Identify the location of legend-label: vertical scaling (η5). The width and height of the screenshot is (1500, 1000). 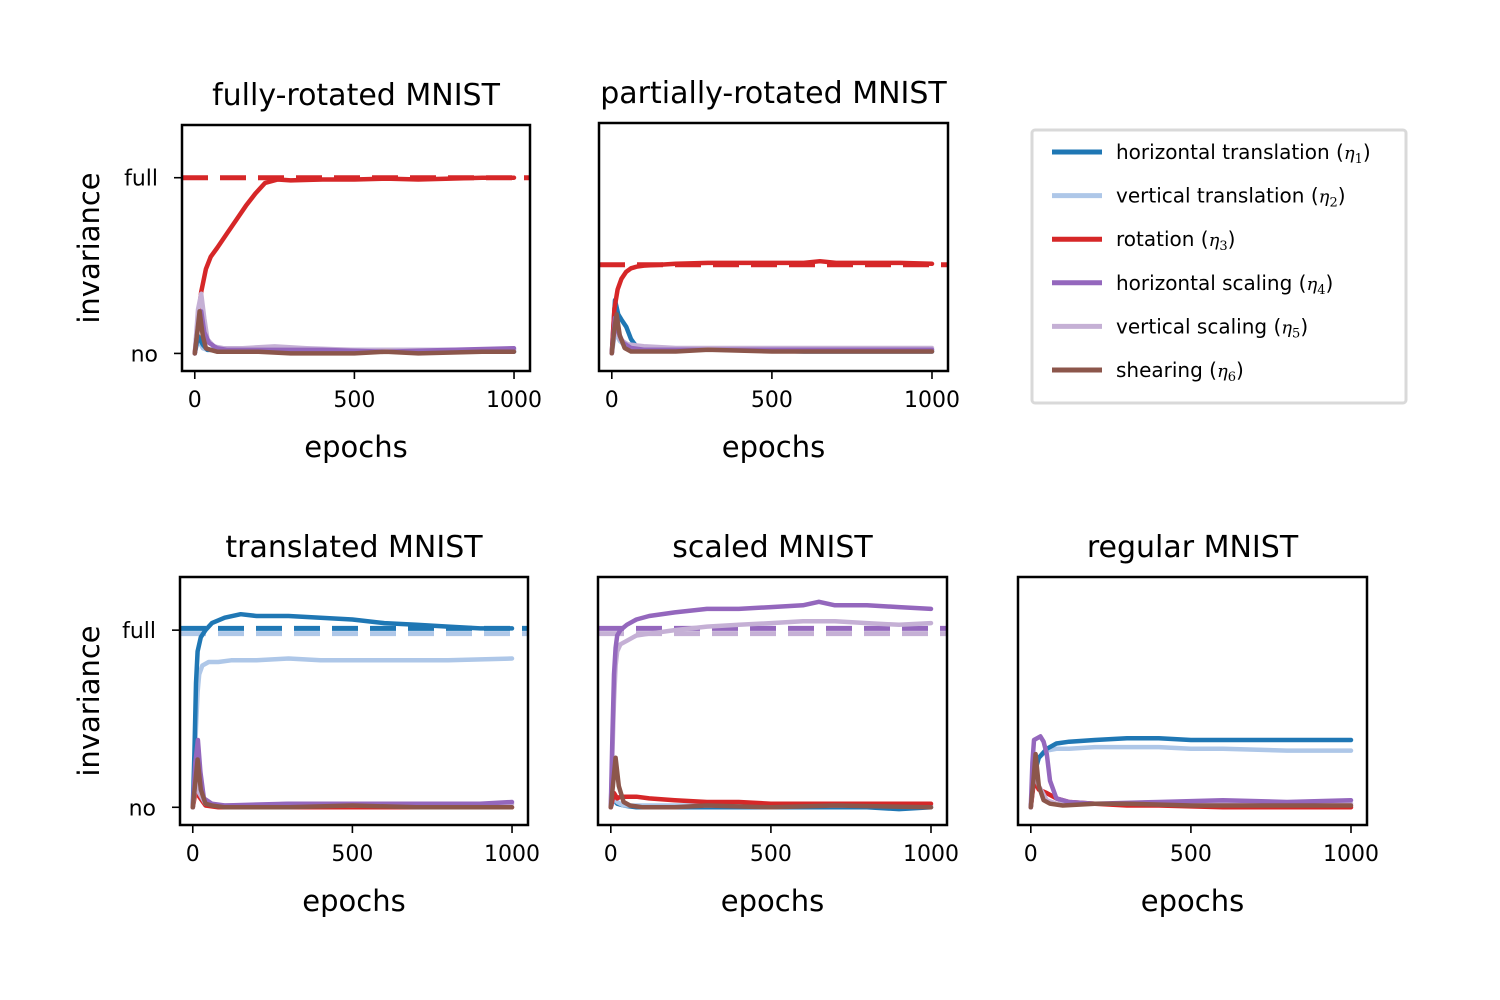
(1212, 327).